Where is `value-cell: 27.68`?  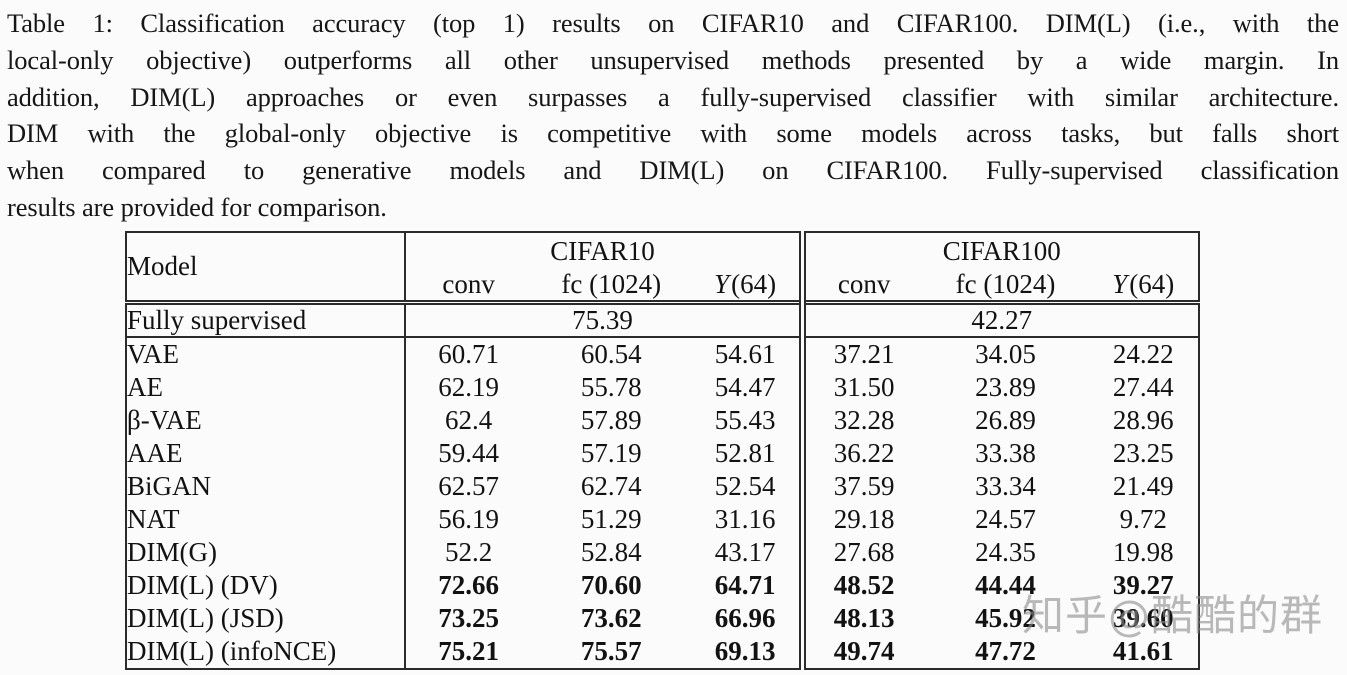
value-cell: 27.68 is located at coordinates (860, 552).